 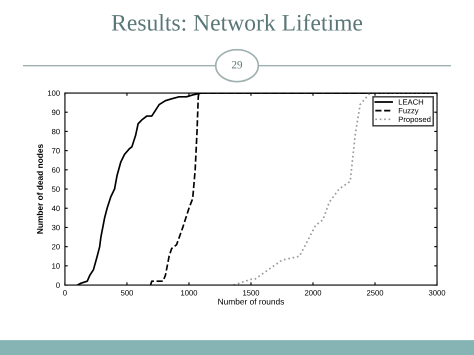 I want to click on x-axis-title: Number of rounds, so click(x=251, y=301).